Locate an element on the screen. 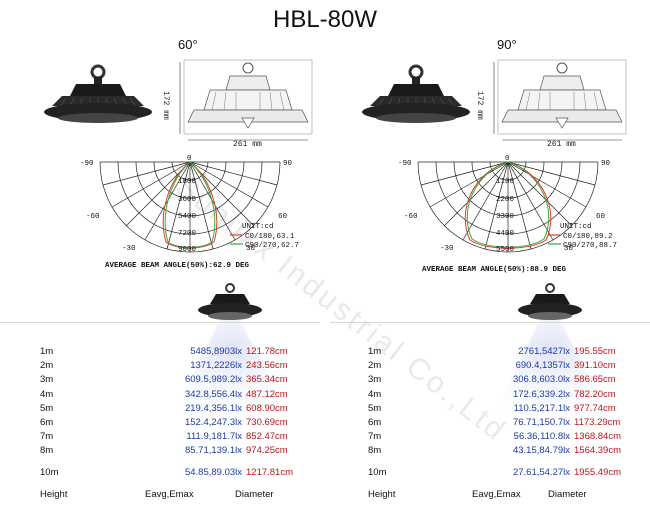  polar-angle-left-90: -90 is located at coordinates (87, 164).